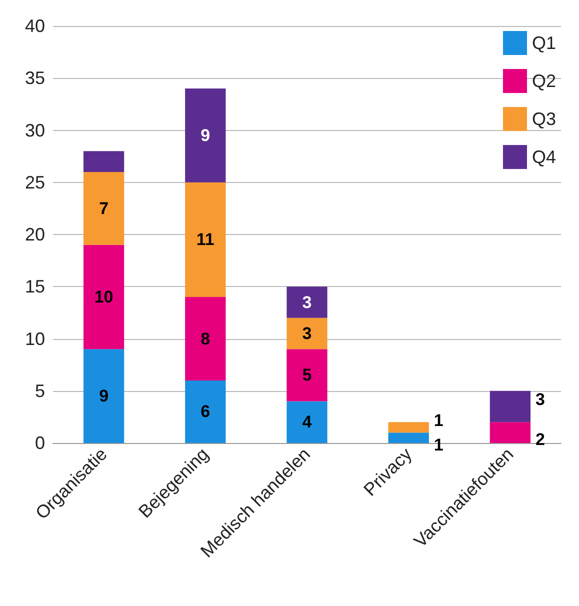  I want to click on data-label: 6, so click(205, 412).